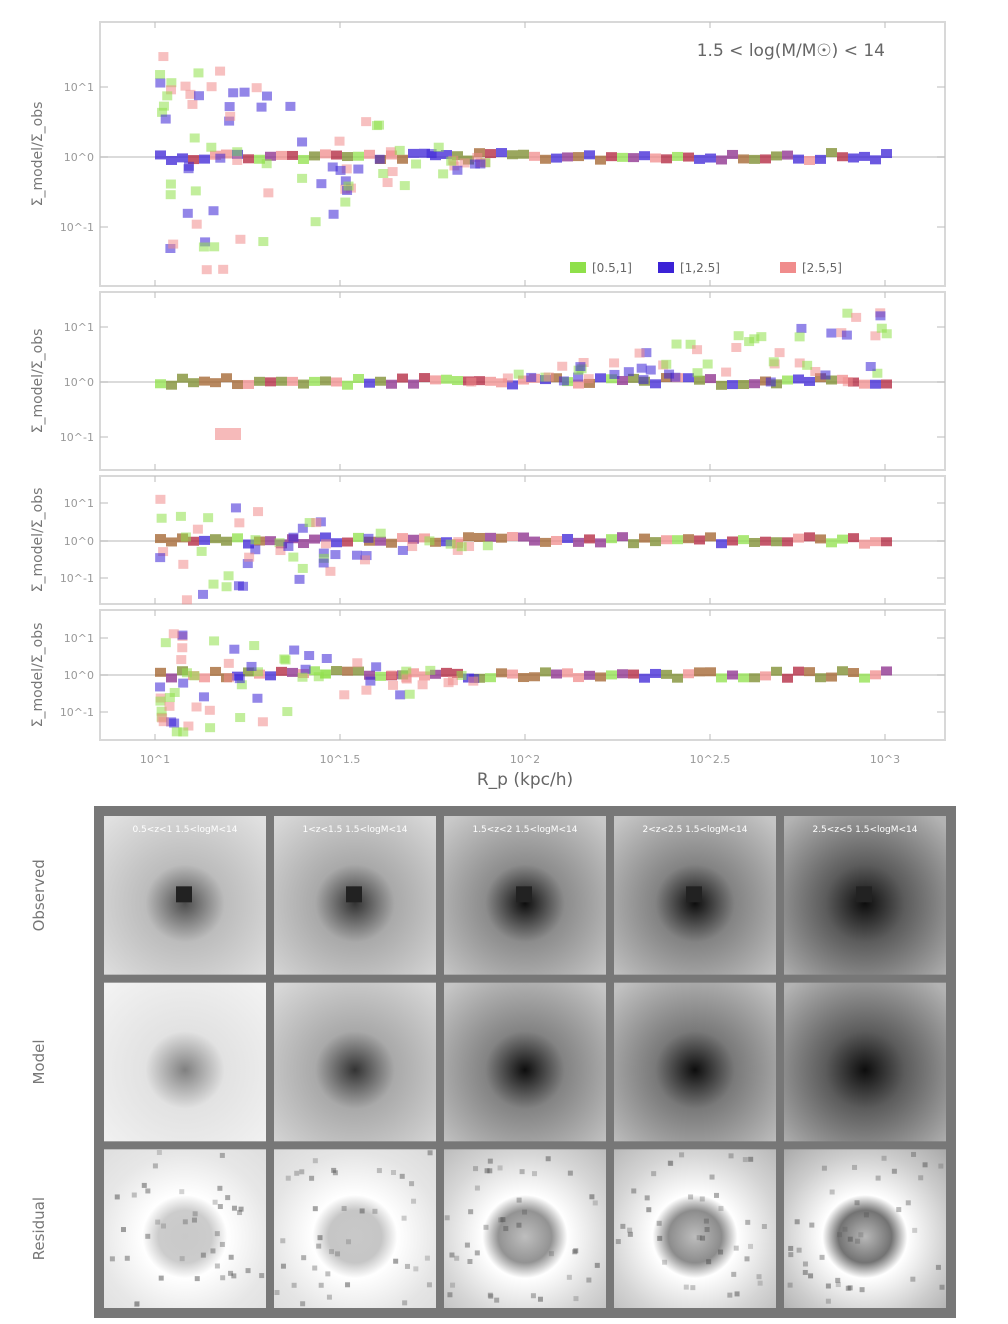  What do you see at coordinates (885, 759) in the screenshot?
I see `x-tick-label: 10^3` at bounding box center [885, 759].